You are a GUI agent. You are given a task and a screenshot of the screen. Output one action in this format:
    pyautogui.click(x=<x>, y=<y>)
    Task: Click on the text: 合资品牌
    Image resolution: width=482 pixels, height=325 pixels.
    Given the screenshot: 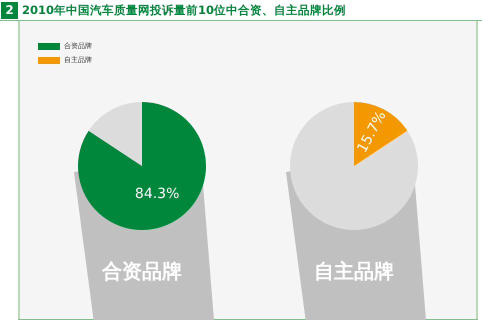 What is the action you would take?
    pyautogui.click(x=141, y=271)
    